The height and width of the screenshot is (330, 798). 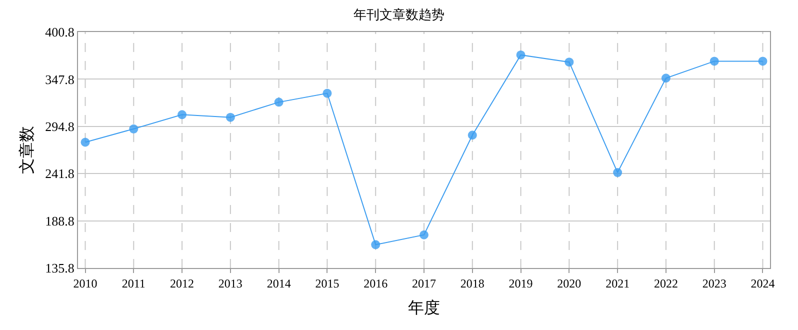 I want to click on x-tick-label: 2015, so click(x=327, y=283).